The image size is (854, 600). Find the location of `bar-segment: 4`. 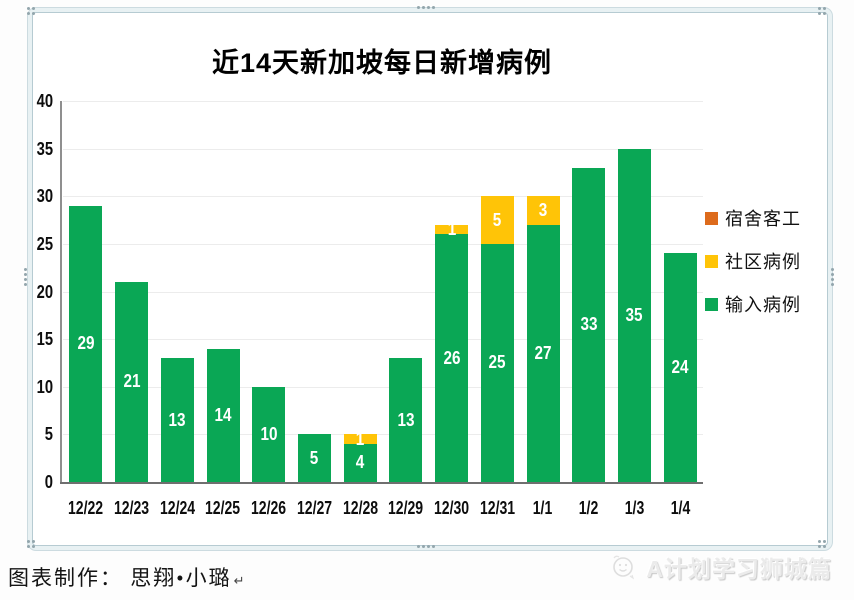

bar-segment: 4 is located at coordinates (360, 462).